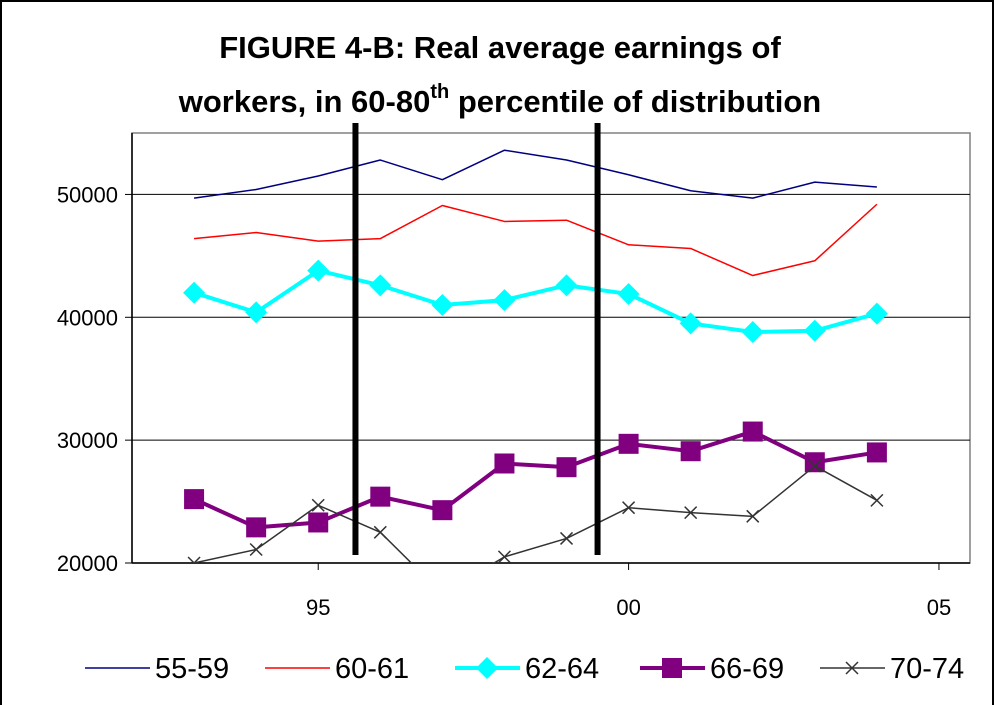  I want to click on legend-label: 60-61, so click(372, 669).